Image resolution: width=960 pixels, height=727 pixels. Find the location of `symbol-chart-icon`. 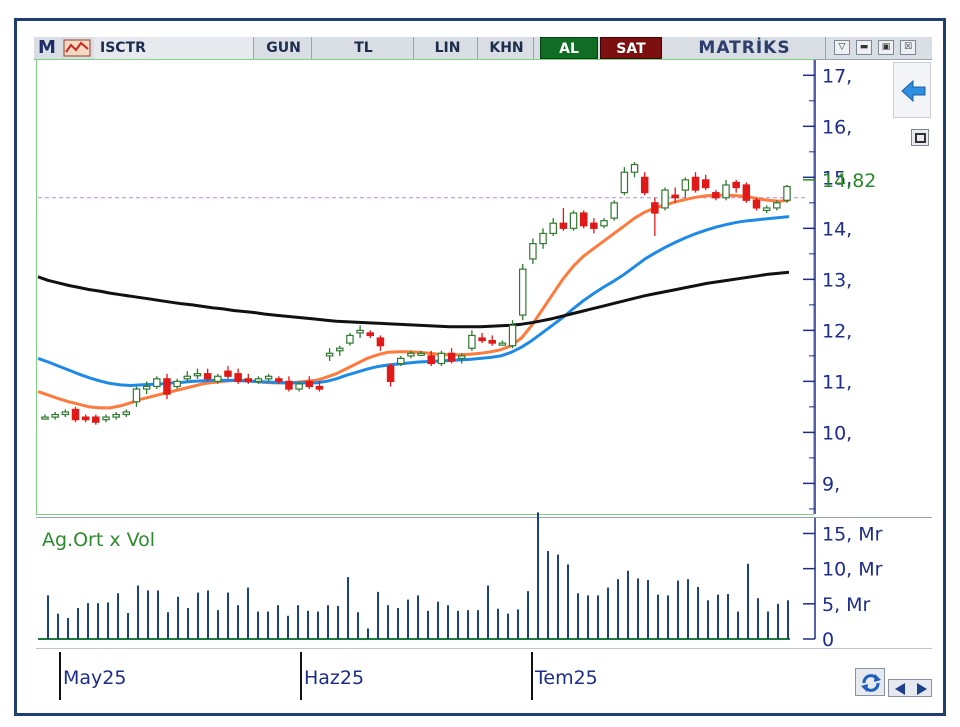

symbol-chart-icon is located at coordinates (77, 48).